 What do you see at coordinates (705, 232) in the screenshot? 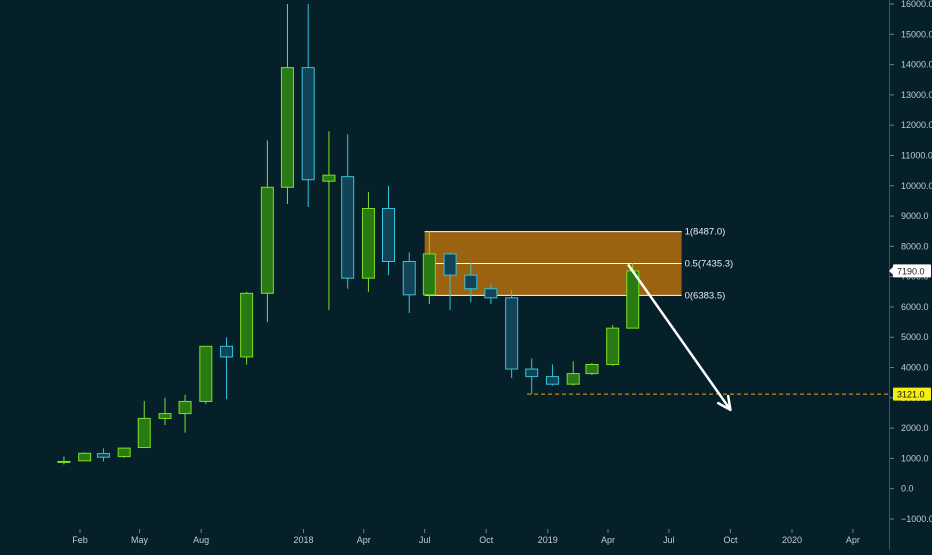
I see `fib-level-label: 1(8487.0)` at bounding box center [705, 232].